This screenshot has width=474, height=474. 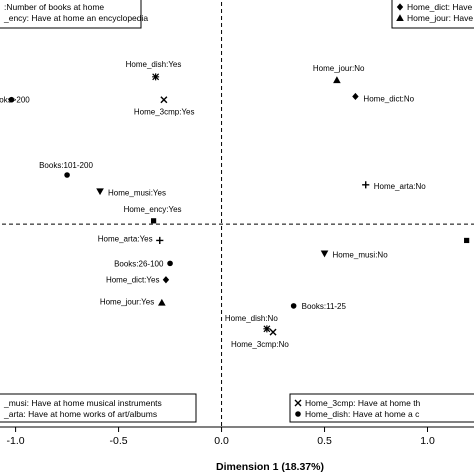 I want to click on point-group: Home_jour:Yes, so click(x=133, y=302).